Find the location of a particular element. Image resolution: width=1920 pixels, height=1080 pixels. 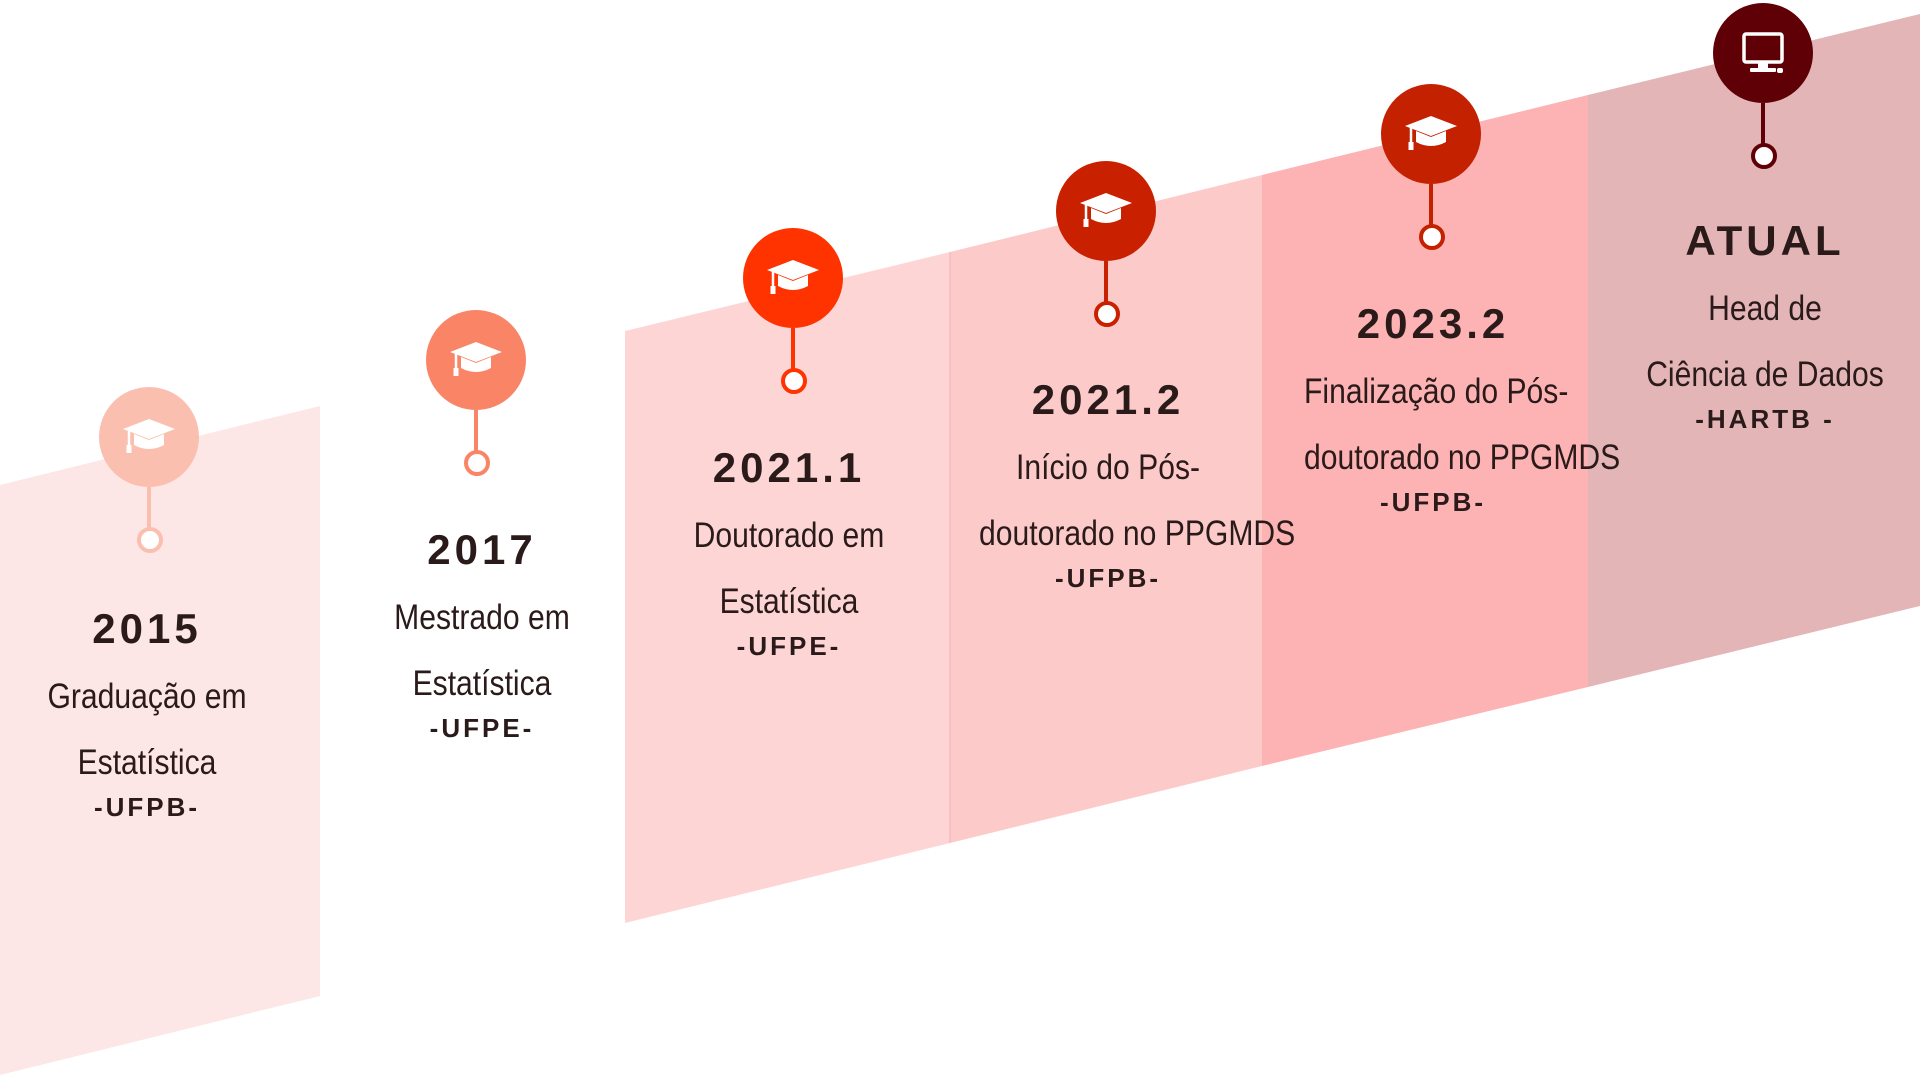

milestone-year: 2023.2 is located at coordinates (1433, 323).